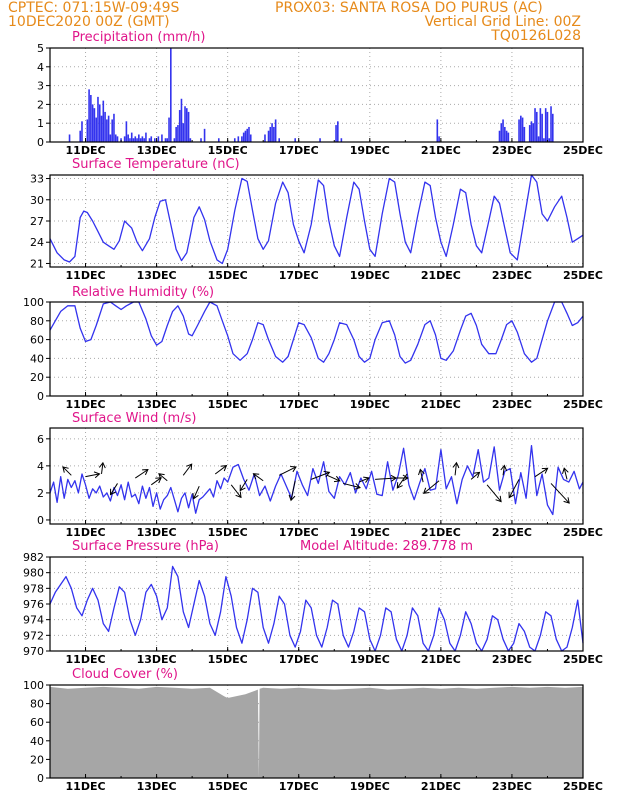 The width and height of the screenshot is (618, 800). What do you see at coordinates (409, 8) in the screenshot?
I see `header-location: PROX03: SANTA ROSA DO PURUS (AC)` at bounding box center [409, 8].